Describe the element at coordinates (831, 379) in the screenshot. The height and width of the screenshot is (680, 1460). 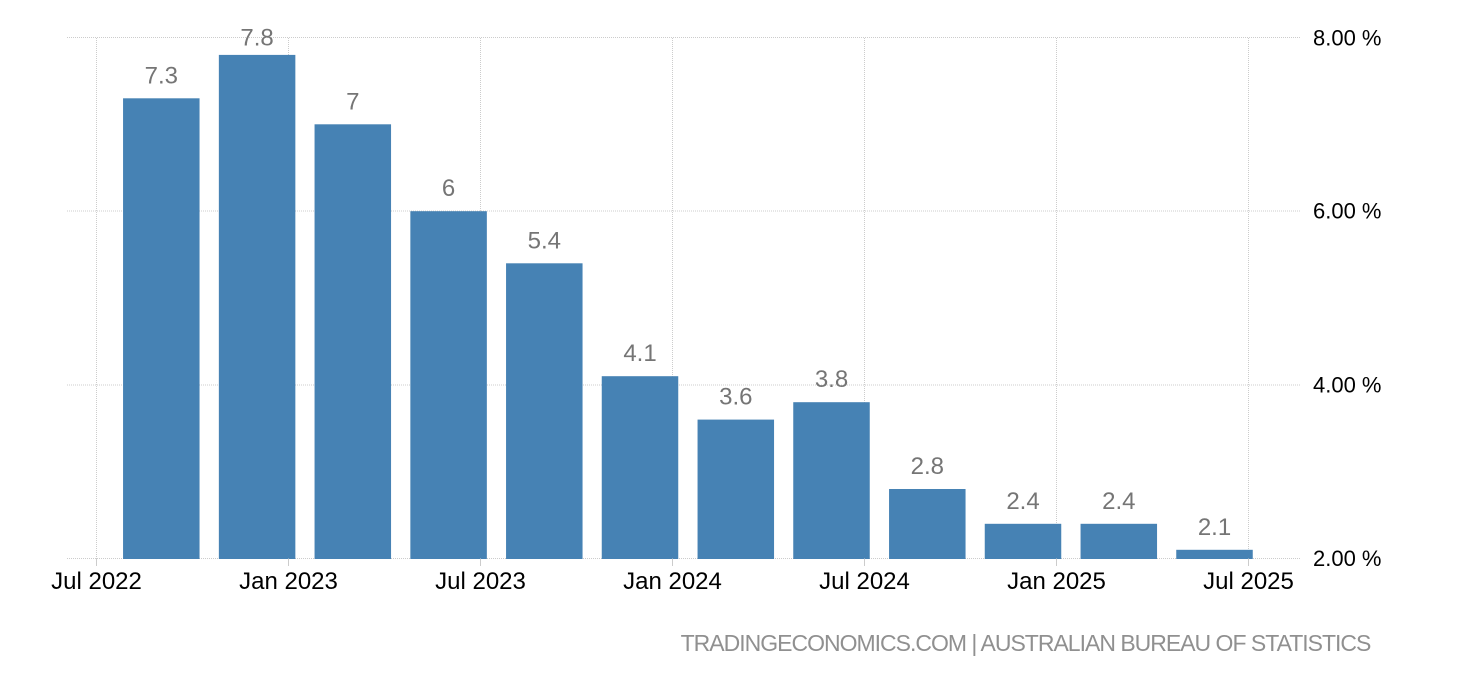
I see `svg-text: 3.8` at that location.